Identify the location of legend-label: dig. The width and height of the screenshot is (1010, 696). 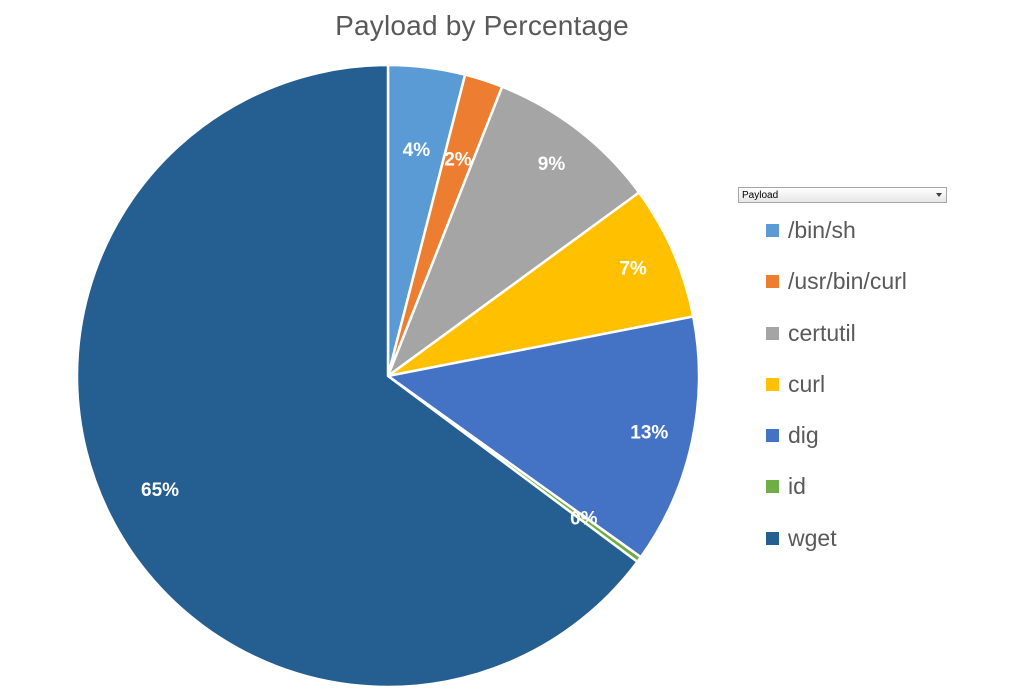
(803, 435).